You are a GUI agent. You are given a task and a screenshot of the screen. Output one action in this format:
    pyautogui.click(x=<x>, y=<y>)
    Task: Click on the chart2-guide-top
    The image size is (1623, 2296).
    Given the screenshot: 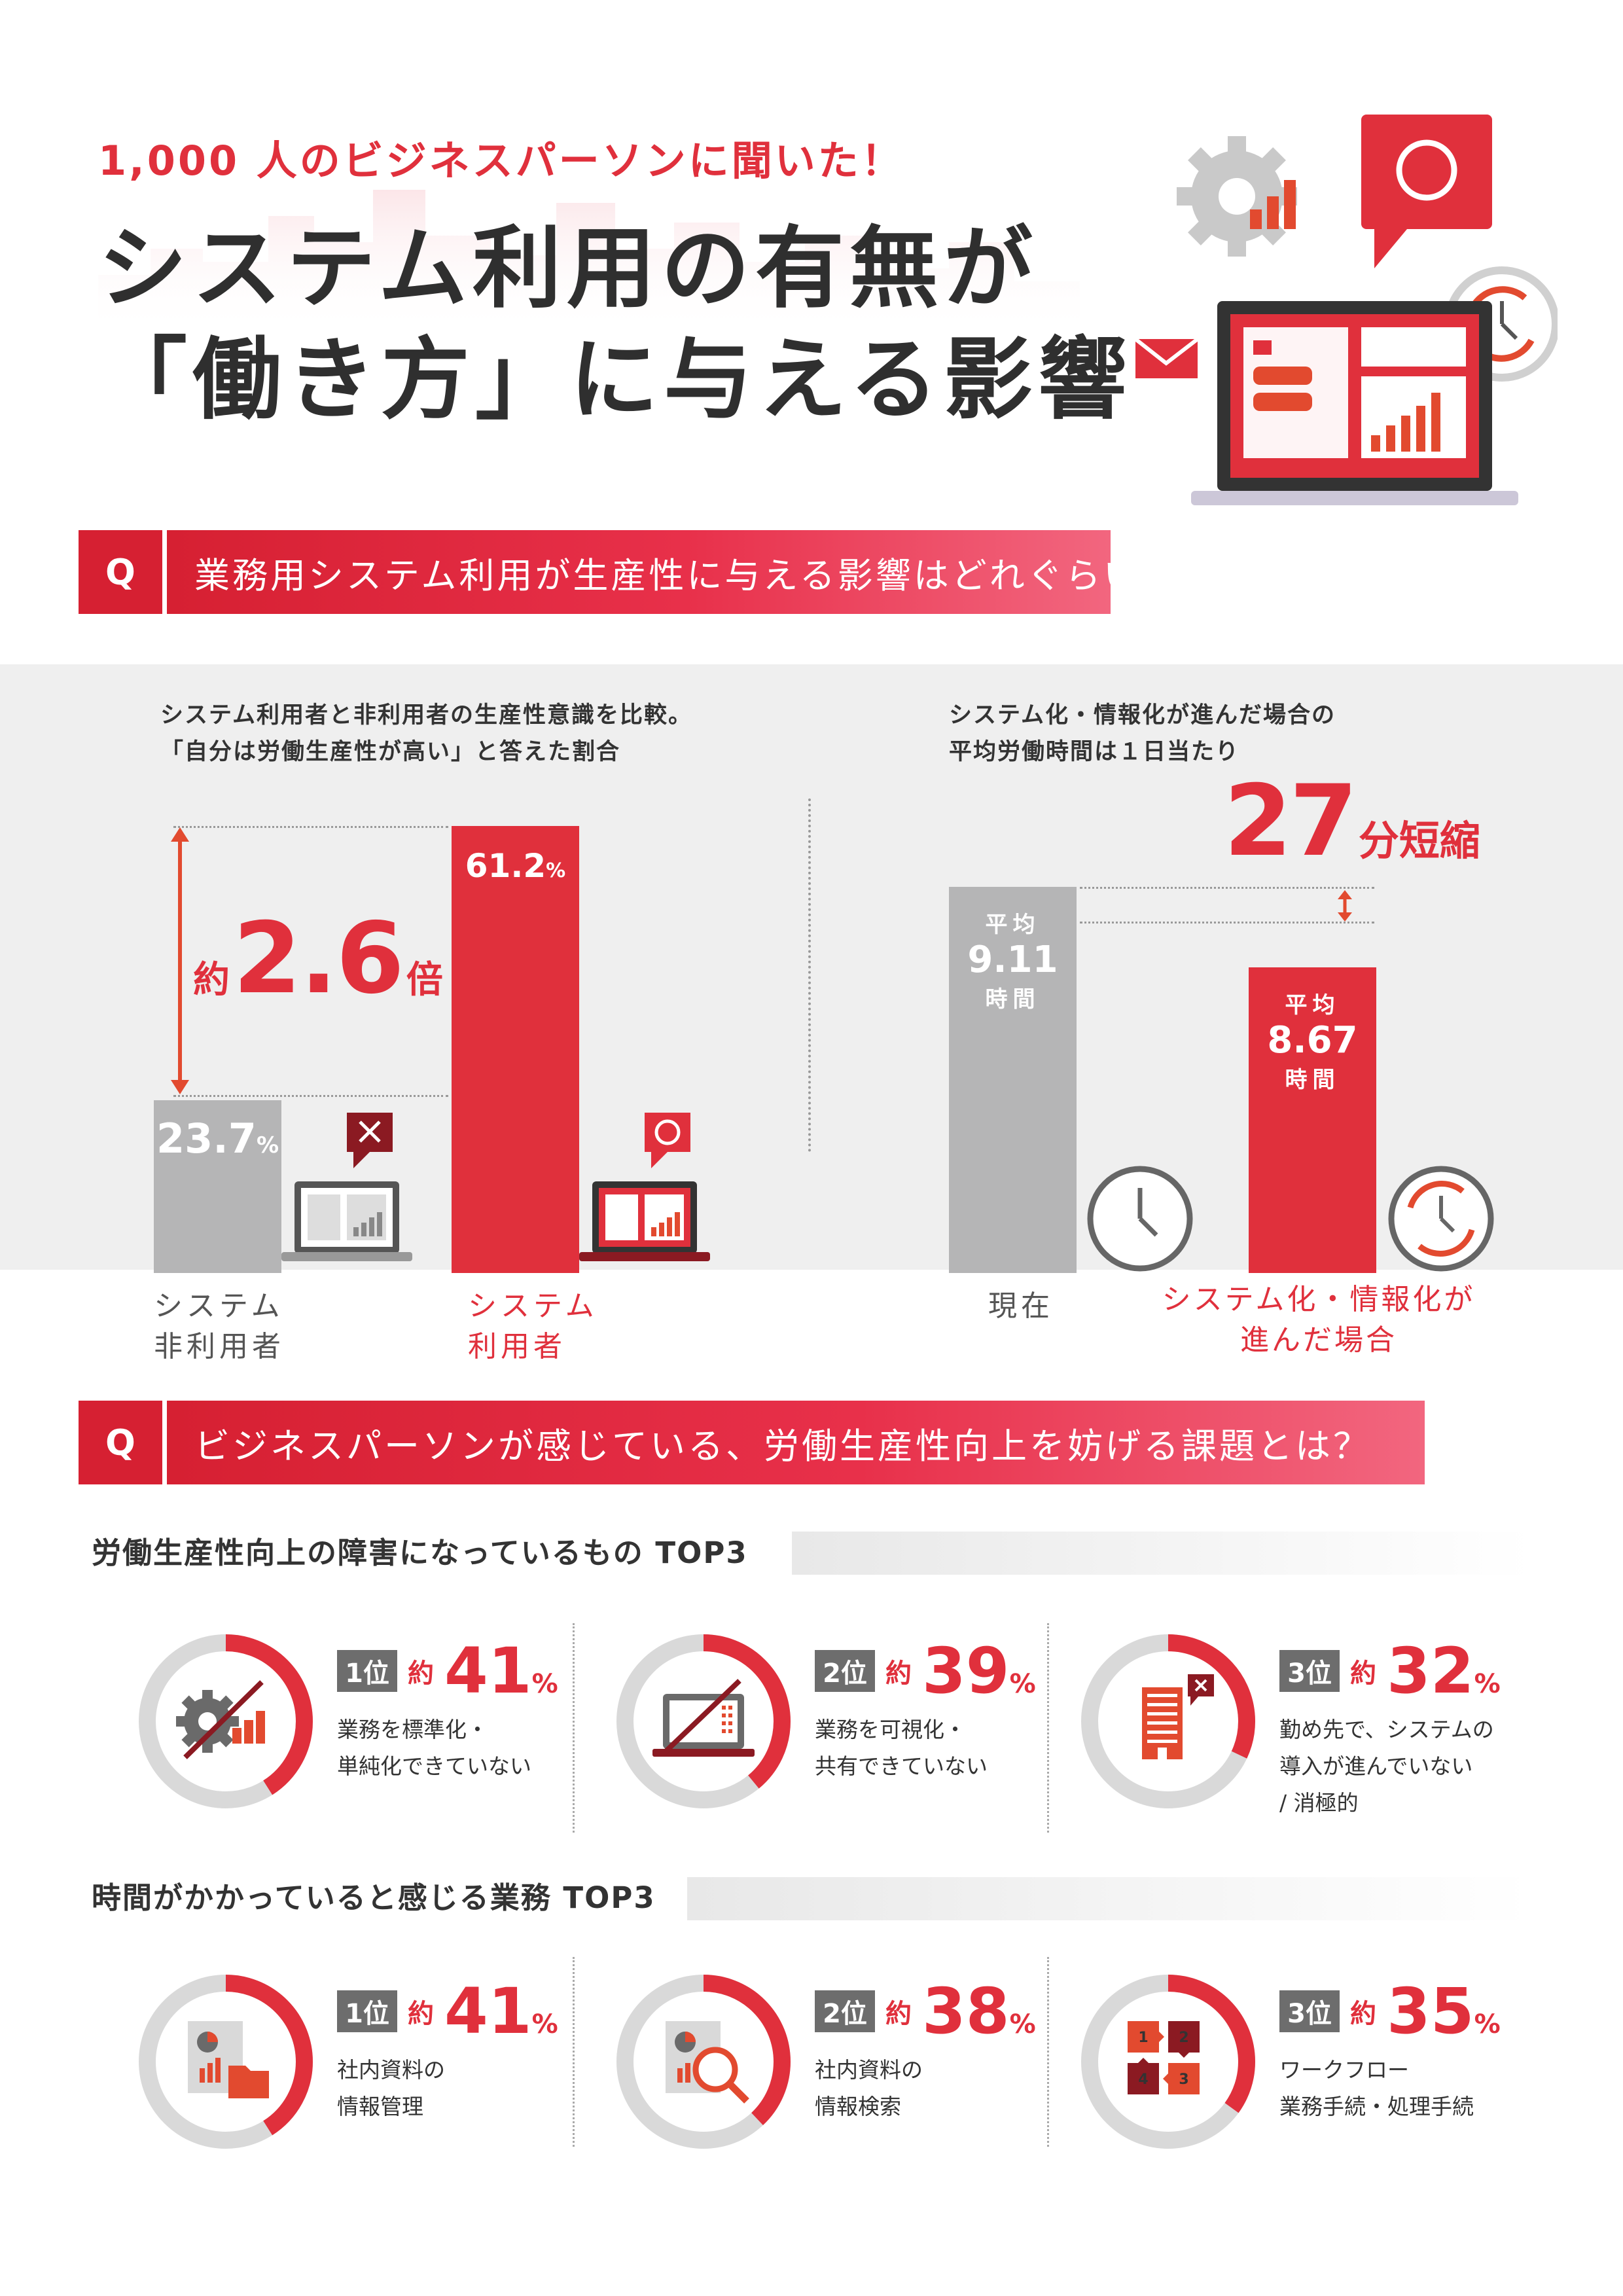 What is the action you would take?
    pyautogui.click(x=1227, y=888)
    